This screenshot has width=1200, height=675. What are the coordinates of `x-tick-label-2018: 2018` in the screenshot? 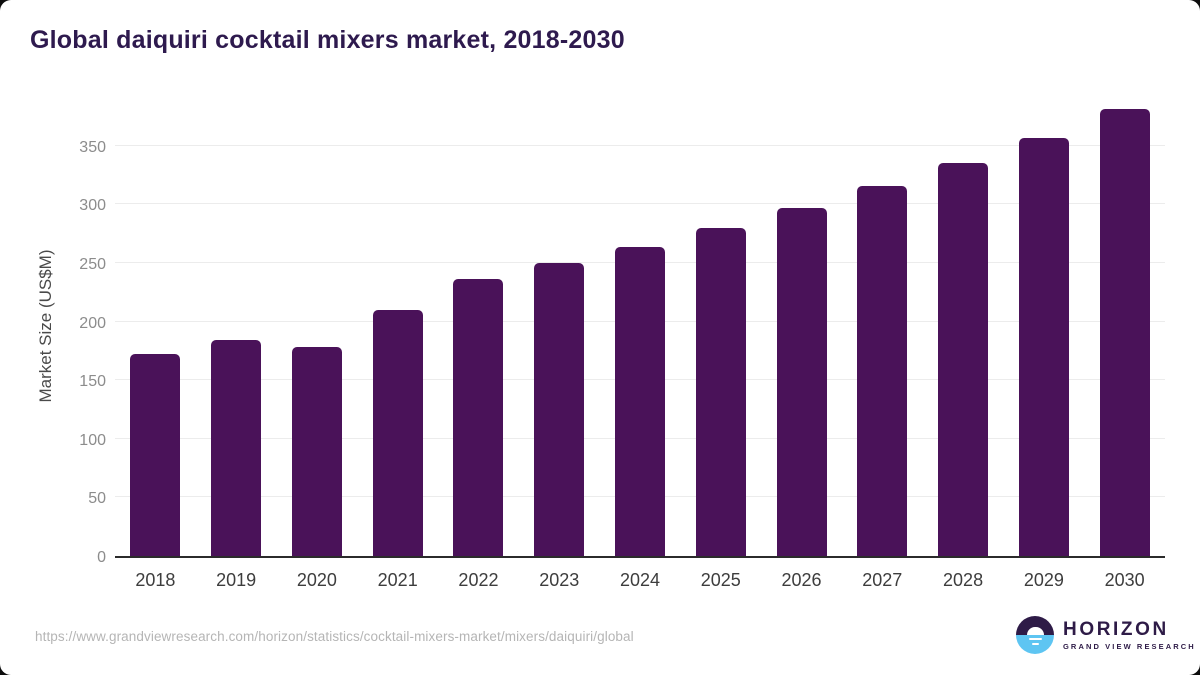 It's located at (155, 580).